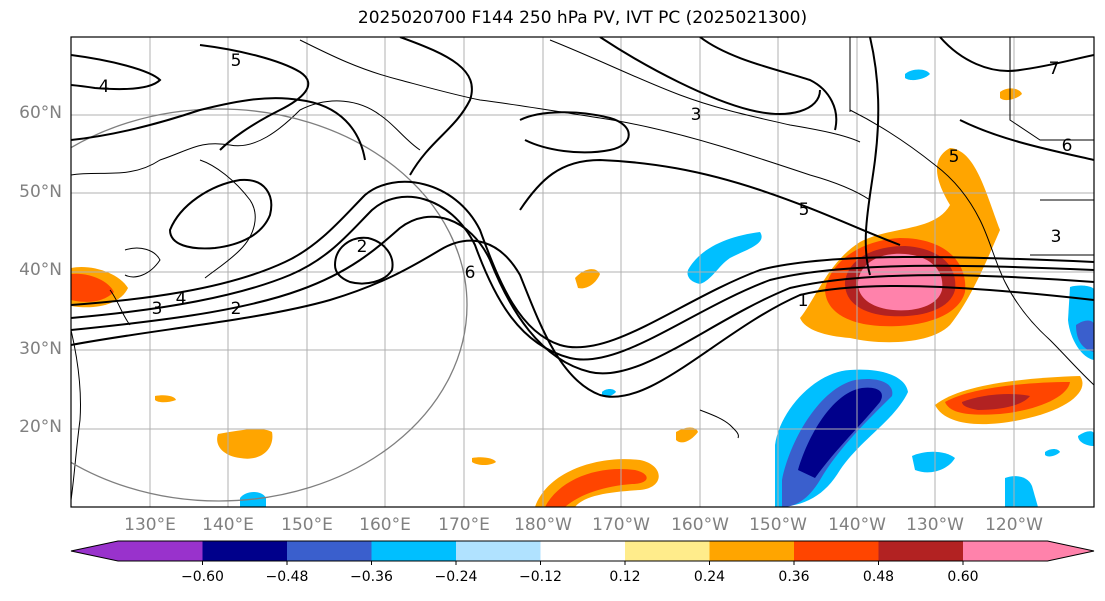 Image resolution: width=1105 pixels, height=601 pixels. I want to click on colorbar-tick-label: 0.12, so click(625, 577).